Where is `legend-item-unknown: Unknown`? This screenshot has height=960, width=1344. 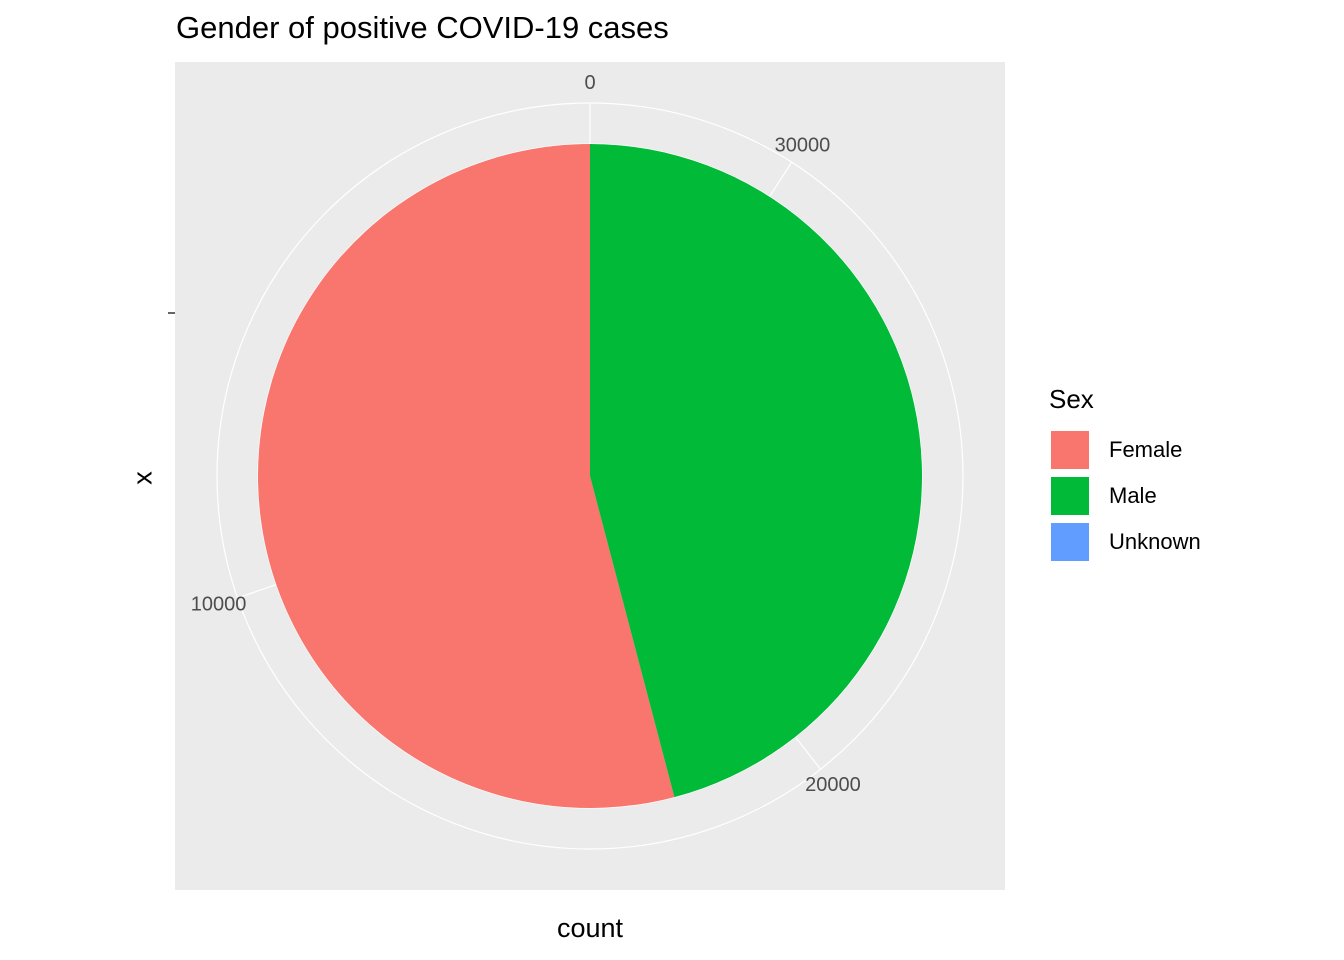
legend-item-unknown: Unknown is located at coordinates (1125, 542).